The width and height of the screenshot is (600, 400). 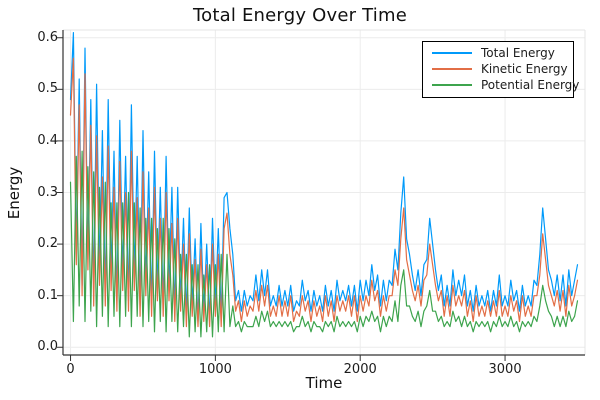 I want to click on legend-entry-kinetic: Kinetic Energy, so click(x=500, y=69).